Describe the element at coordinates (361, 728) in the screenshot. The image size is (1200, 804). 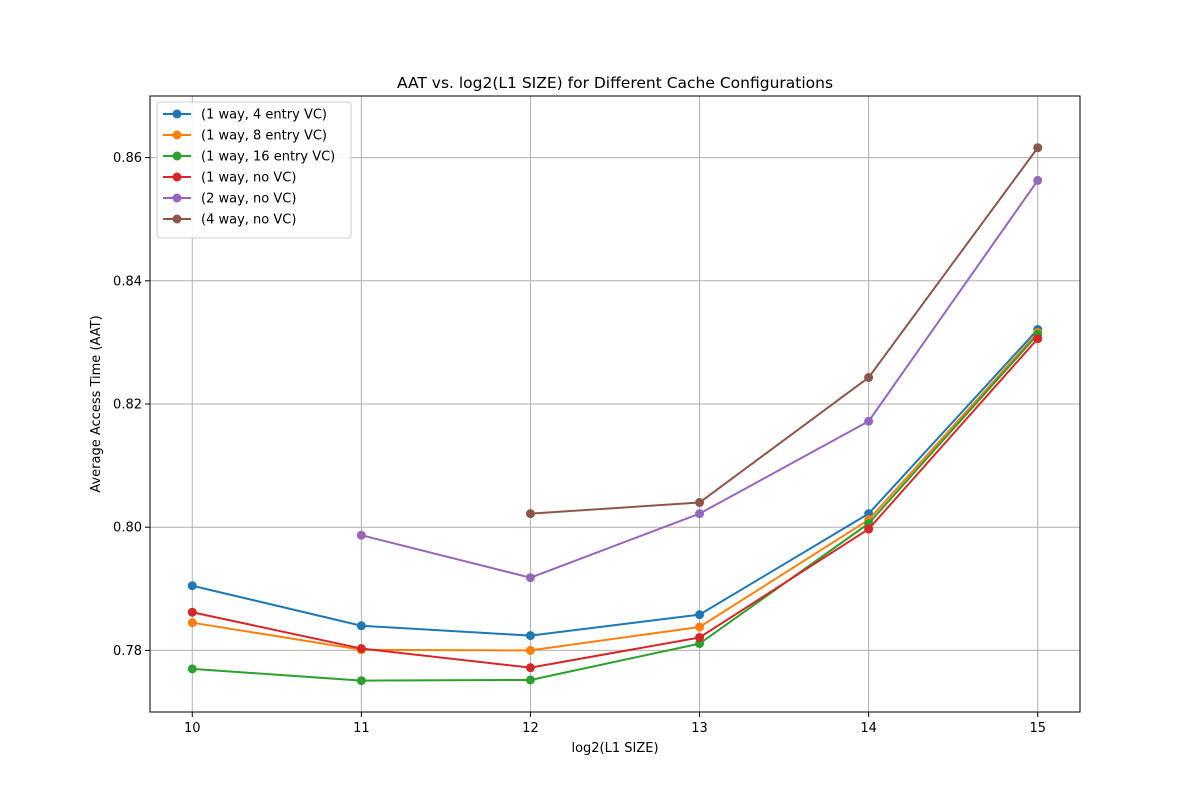
I see `x-tick-label: 11` at that location.